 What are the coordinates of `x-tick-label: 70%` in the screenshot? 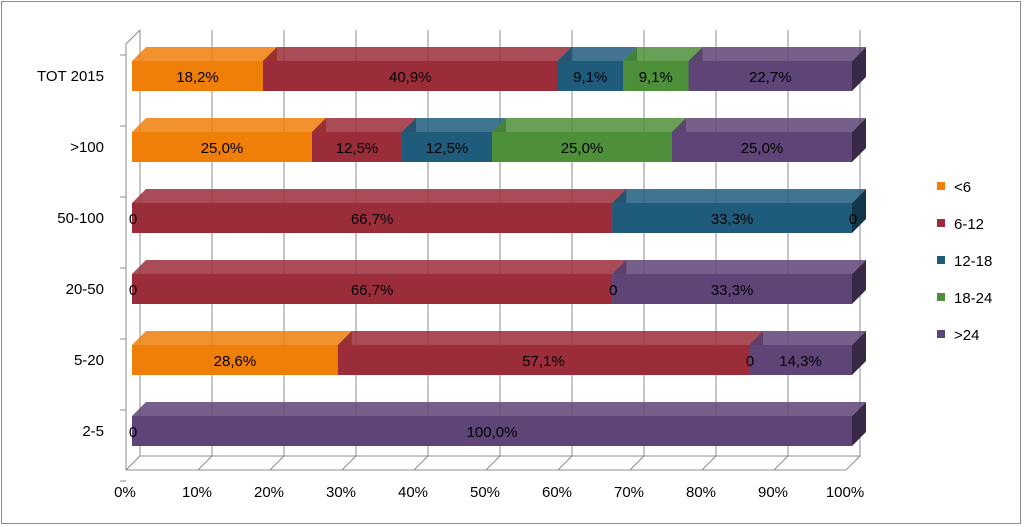 It's located at (629, 492).